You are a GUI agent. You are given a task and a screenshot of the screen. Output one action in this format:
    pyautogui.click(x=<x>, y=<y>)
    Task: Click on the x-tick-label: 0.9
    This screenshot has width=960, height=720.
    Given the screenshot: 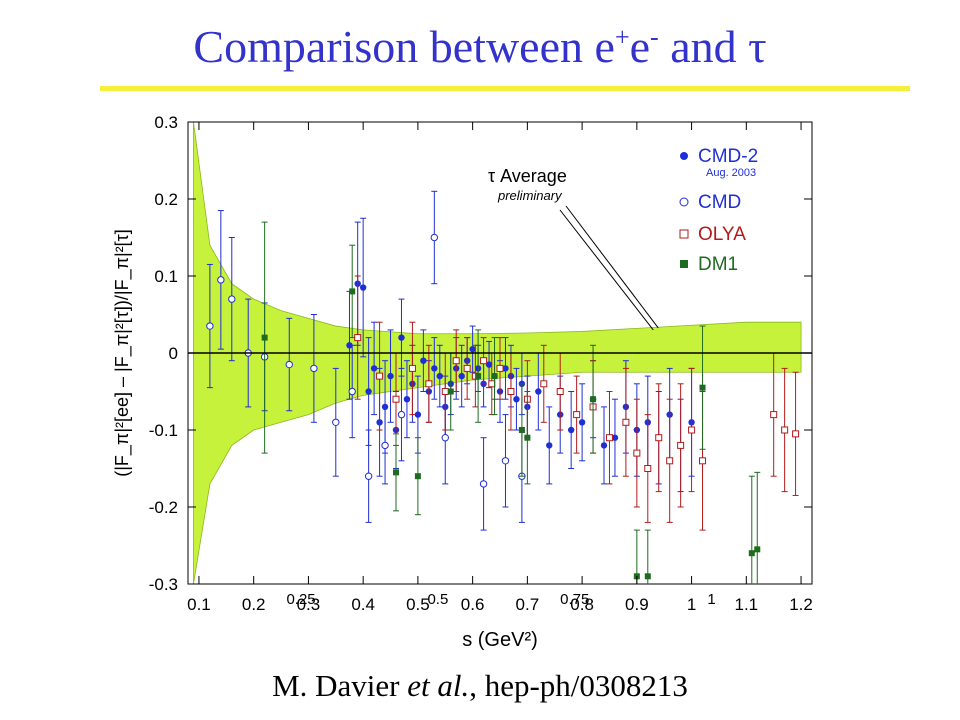 What is the action you would take?
    pyautogui.click(x=637, y=604)
    